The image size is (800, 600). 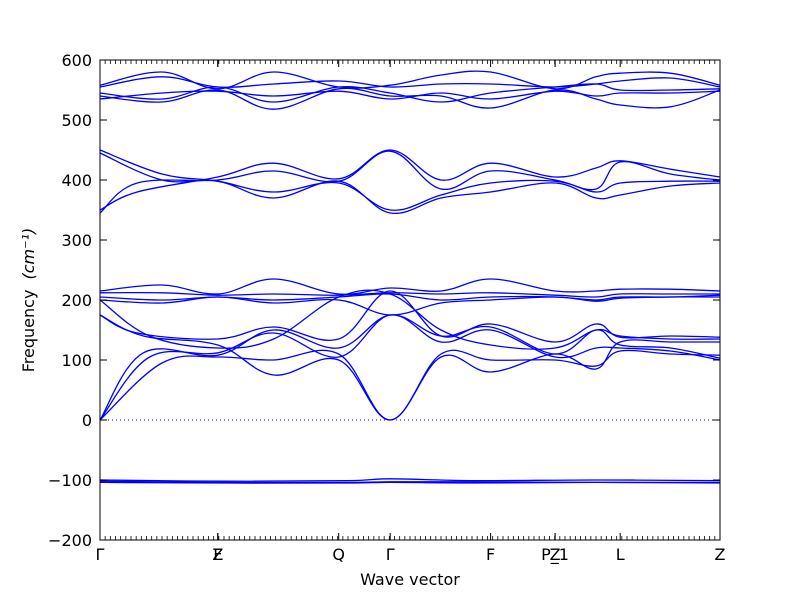 What do you see at coordinates (28, 331) in the screenshot?
I see `y-axis-label-text: Frequency` at bounding box center [28, 331].